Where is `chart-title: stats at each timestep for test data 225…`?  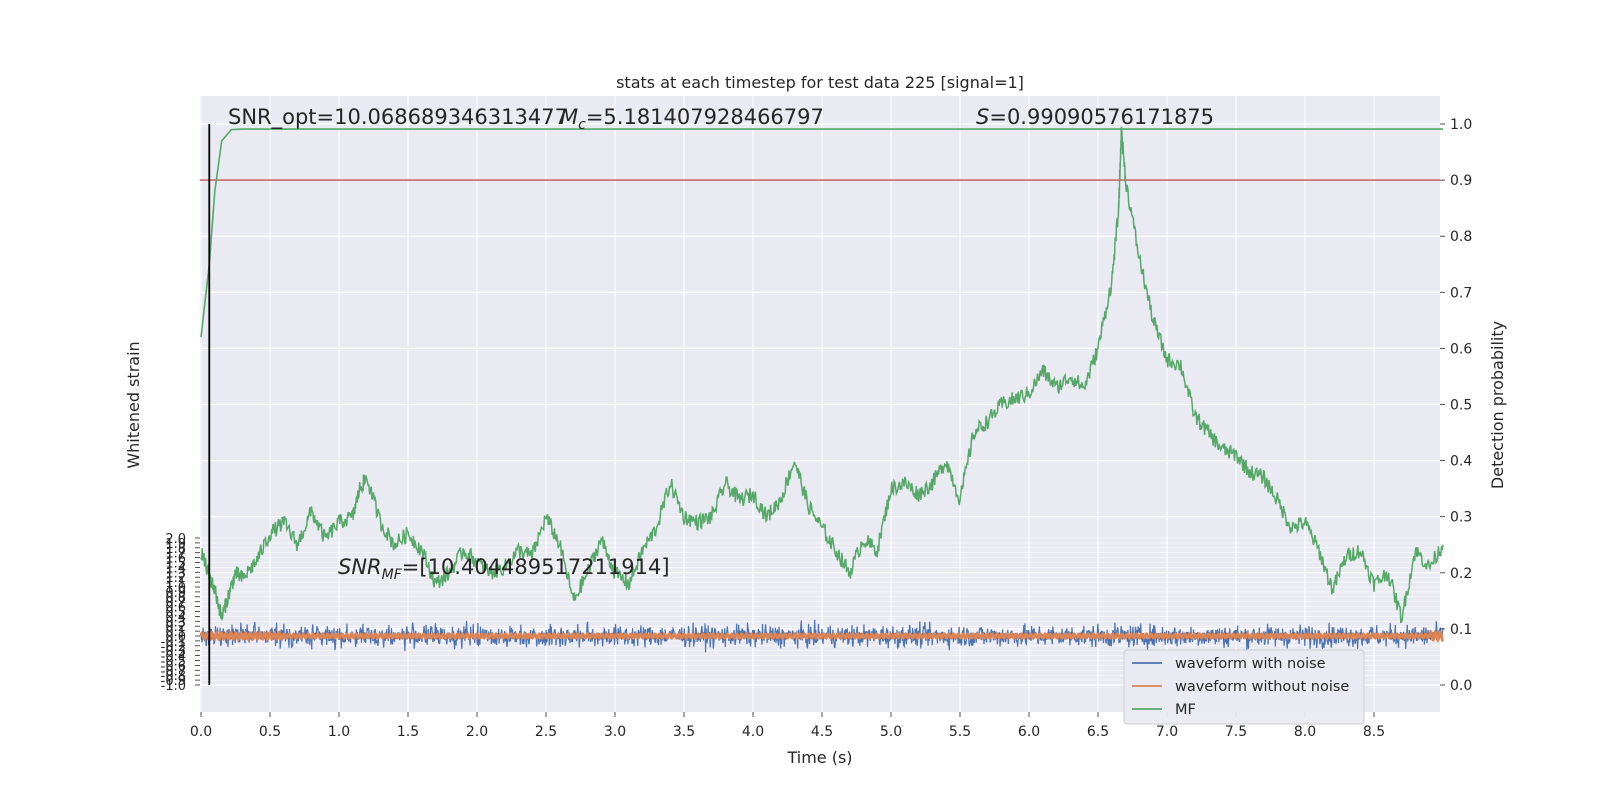 chart-title: stats at each timestep for test data 225… is located at coordinates (820, 82).